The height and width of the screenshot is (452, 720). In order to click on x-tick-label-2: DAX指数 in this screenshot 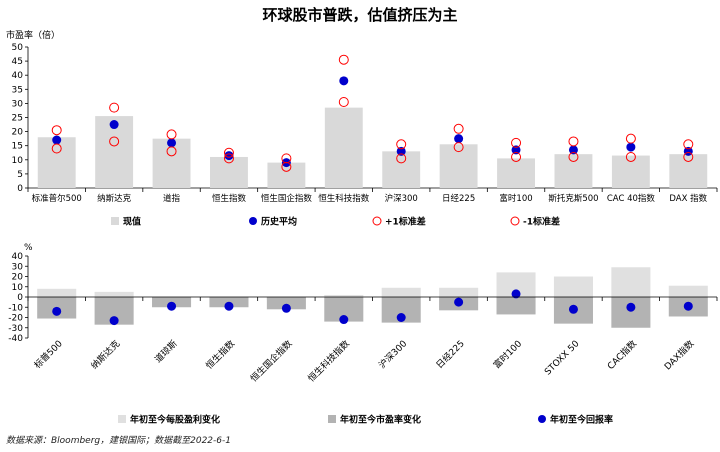, I will do `click(679, 355)`.